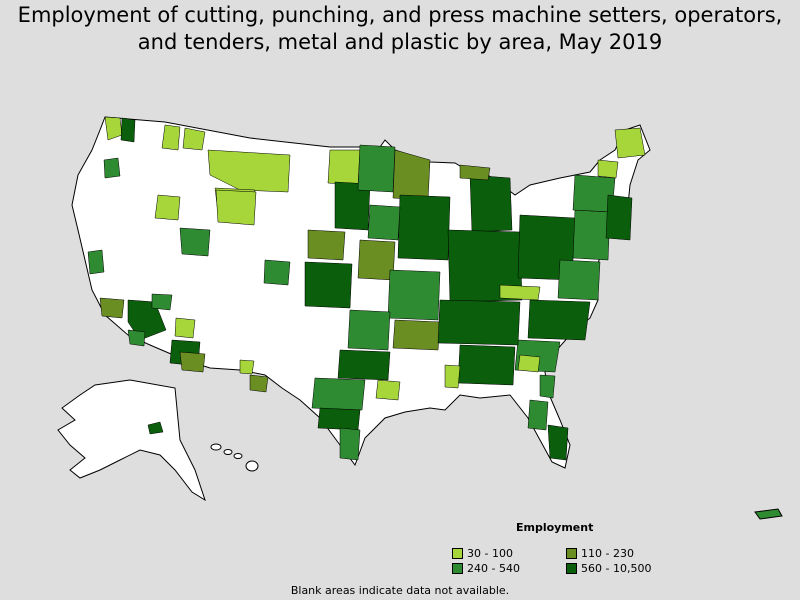  Describe the element at coordinates (490, 553) in the screenshot. I see `legend-label: 30 - 100` at that location.